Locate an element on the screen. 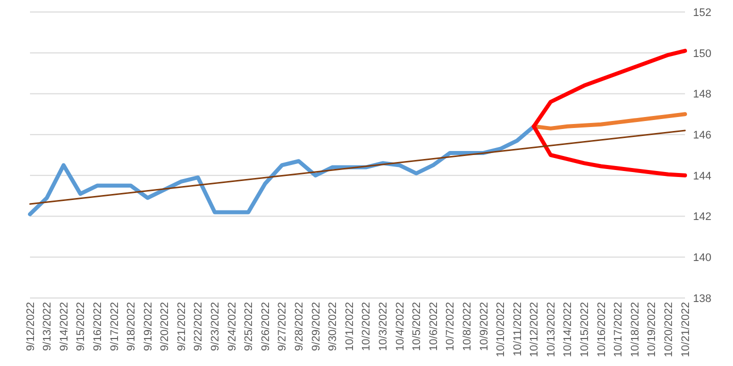 This screenshot has height=366, width=733. y-tick-label: 152 is located at coordinates (702, 12).